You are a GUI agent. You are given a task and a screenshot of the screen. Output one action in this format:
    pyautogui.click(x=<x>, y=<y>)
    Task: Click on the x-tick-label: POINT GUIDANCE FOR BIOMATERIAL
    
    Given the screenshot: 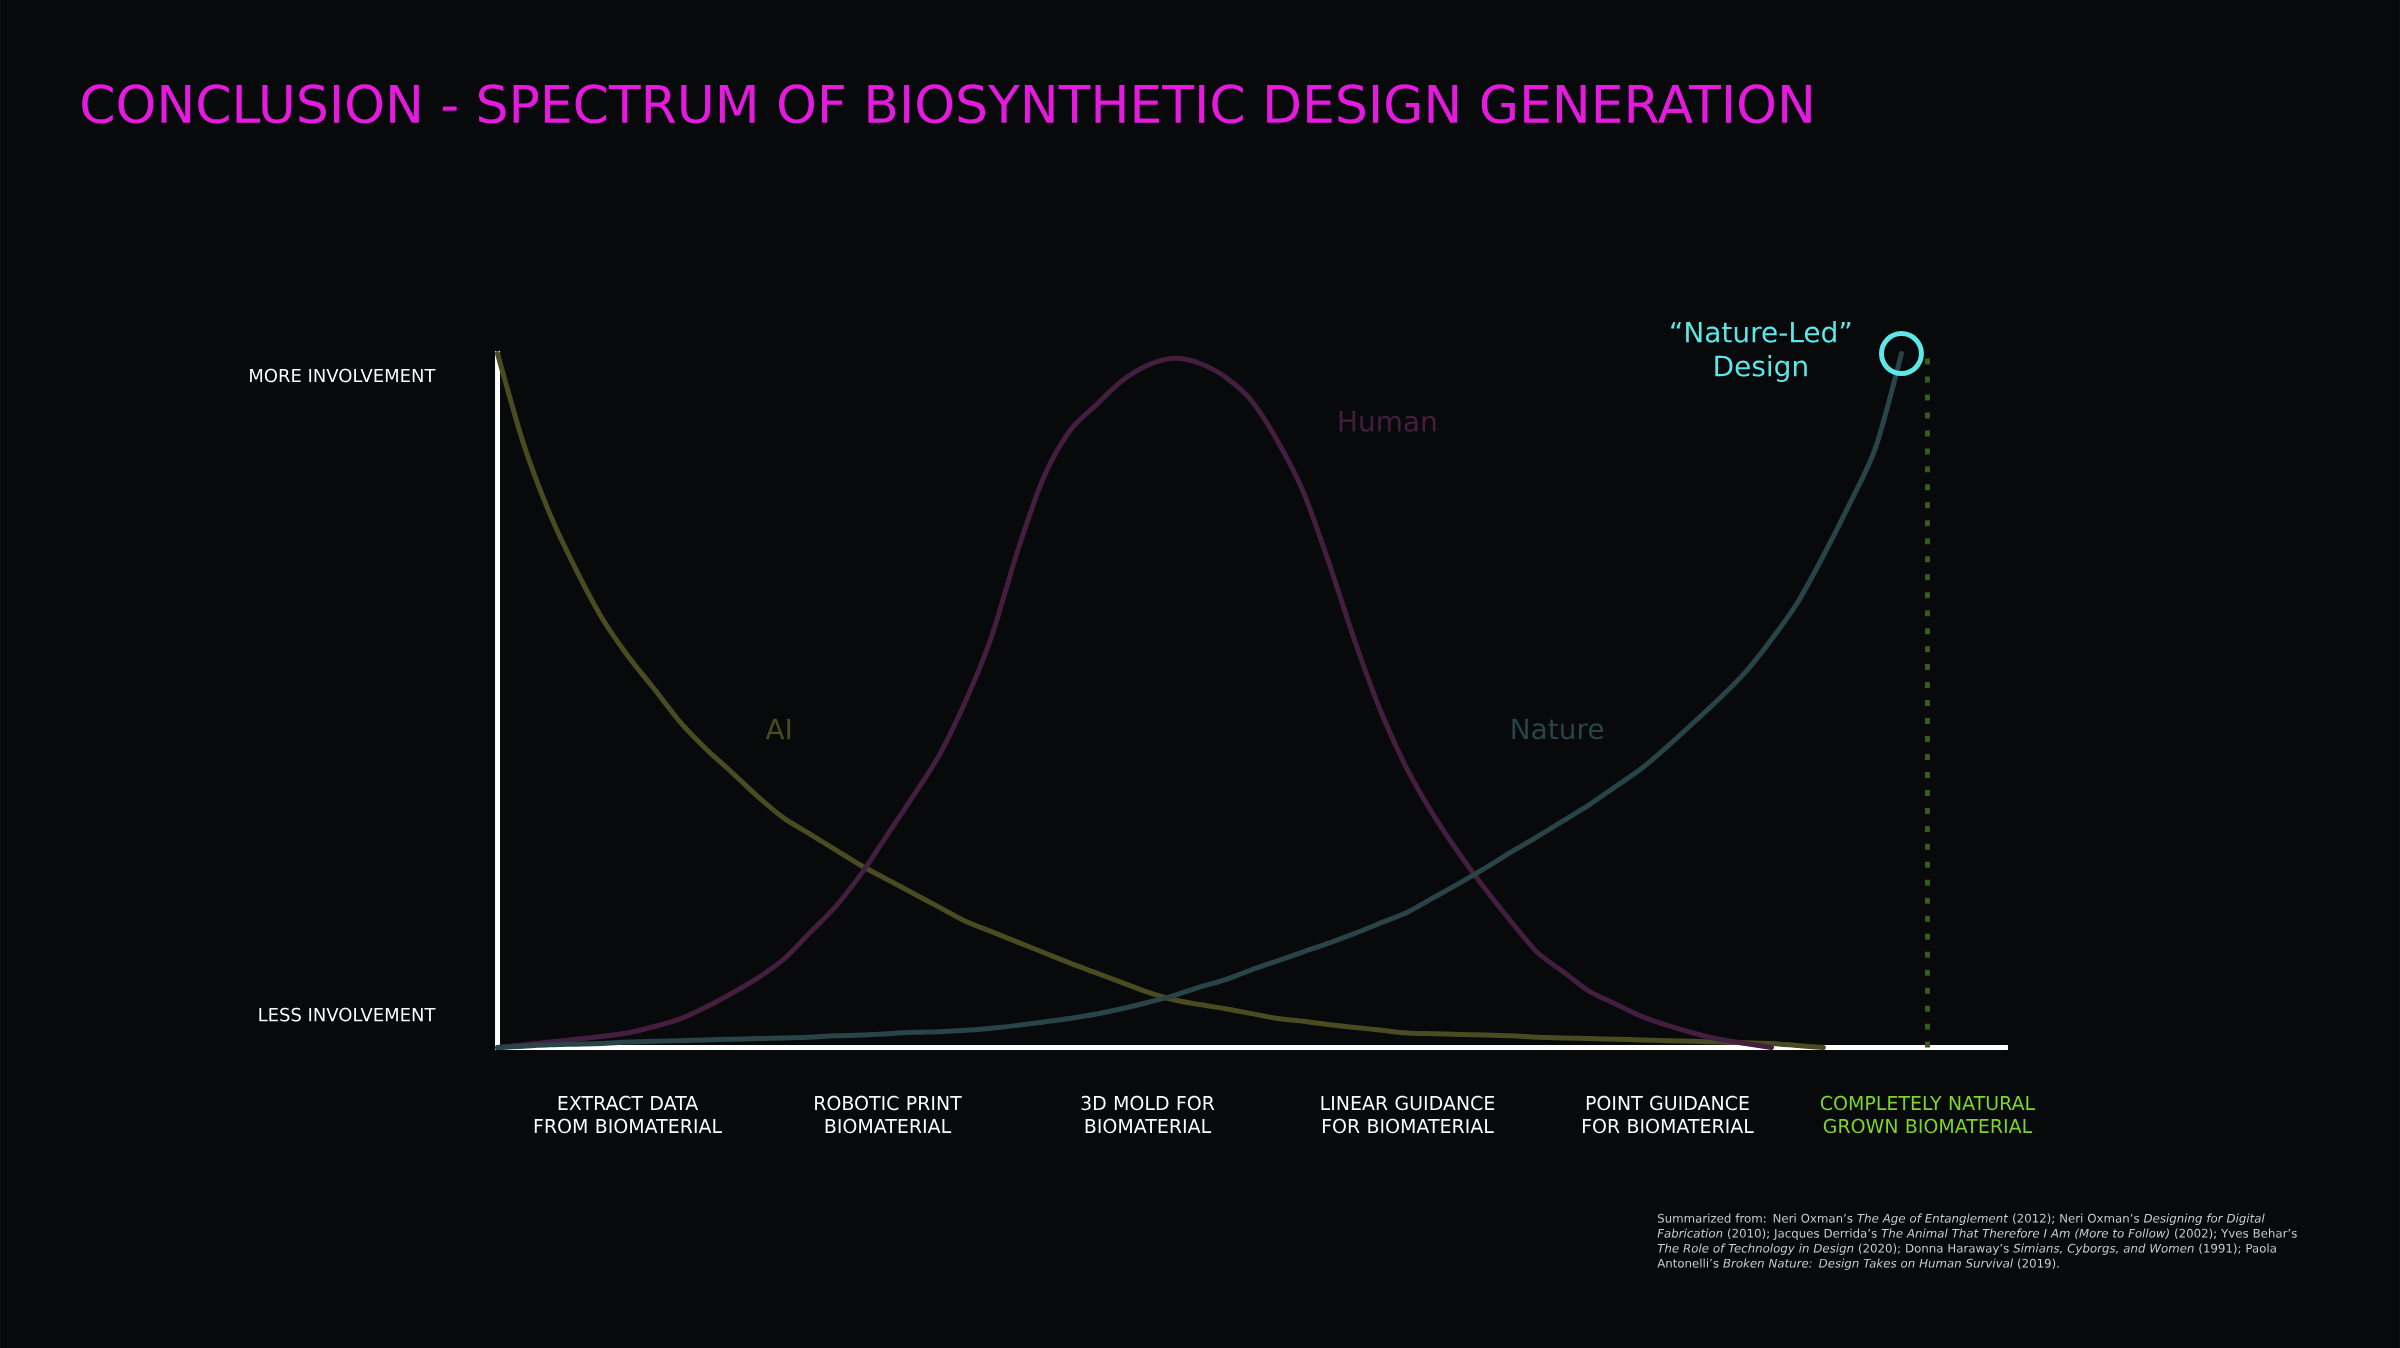 What is the action you would take?
    pyautogui.click(x=1668, y=1114)
    